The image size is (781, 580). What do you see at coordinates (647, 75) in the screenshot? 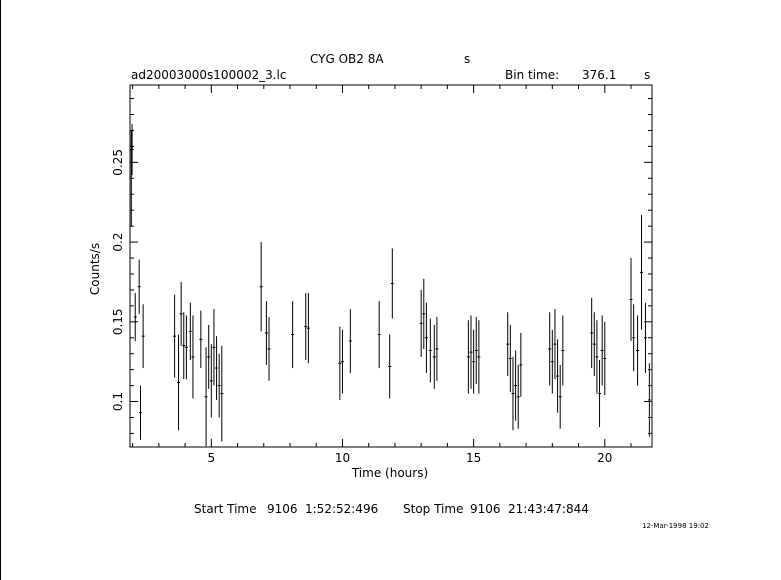
I see `bin-time-unit: s` at bounding box center [647, 75].